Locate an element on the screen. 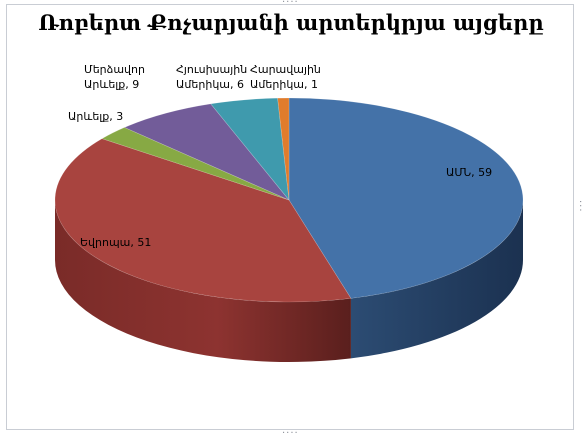 The image size is (582, 439). data-label-0: ԱՄՆ, 59 is located at coordinates (469, 172).